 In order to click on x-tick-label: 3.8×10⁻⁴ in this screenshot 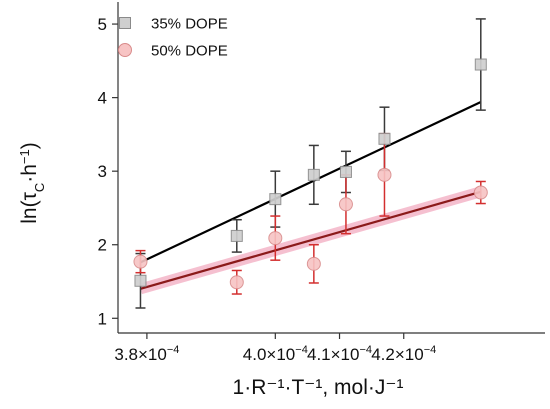, I will do `click(146, 354)`.